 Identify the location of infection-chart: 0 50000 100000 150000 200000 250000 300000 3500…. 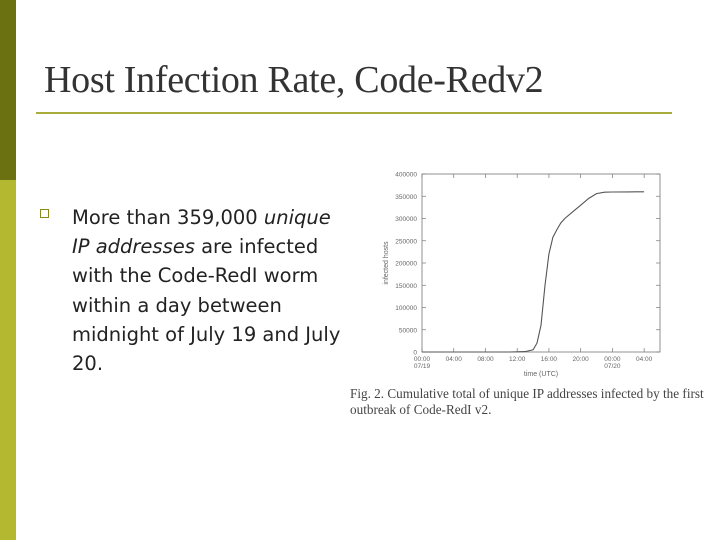
(522, 275).